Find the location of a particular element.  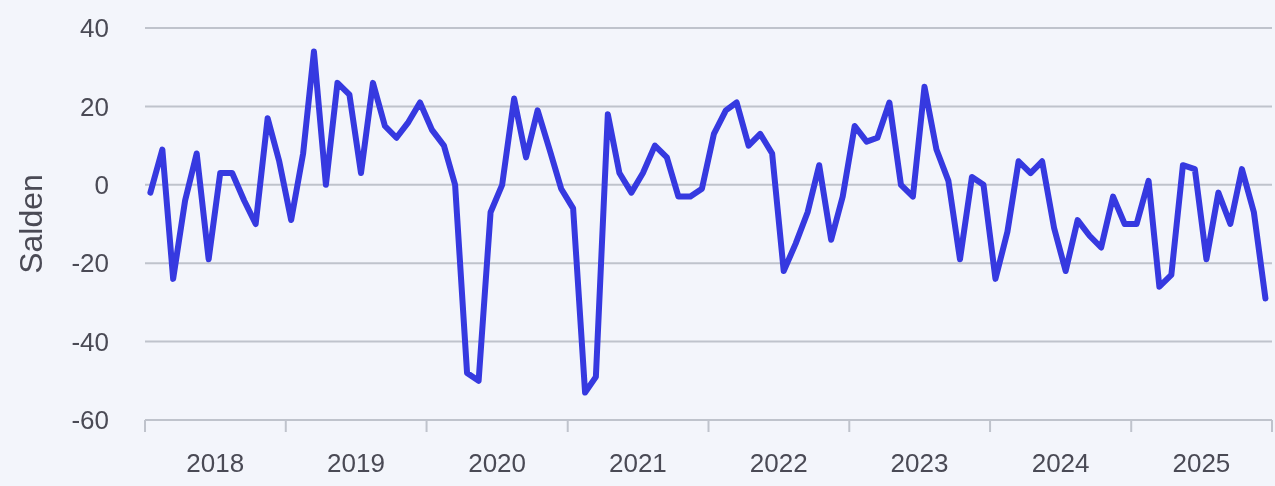

x-tick-label: 2018 is located at coordinates (215, 463).